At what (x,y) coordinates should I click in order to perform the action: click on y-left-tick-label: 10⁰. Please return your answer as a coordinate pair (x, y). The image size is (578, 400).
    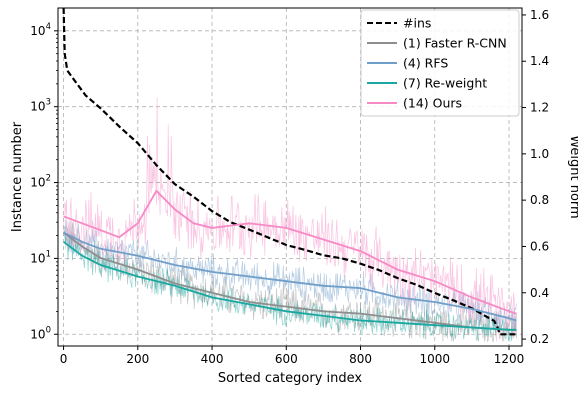
    Looking at the image, I should click on (40, 333).